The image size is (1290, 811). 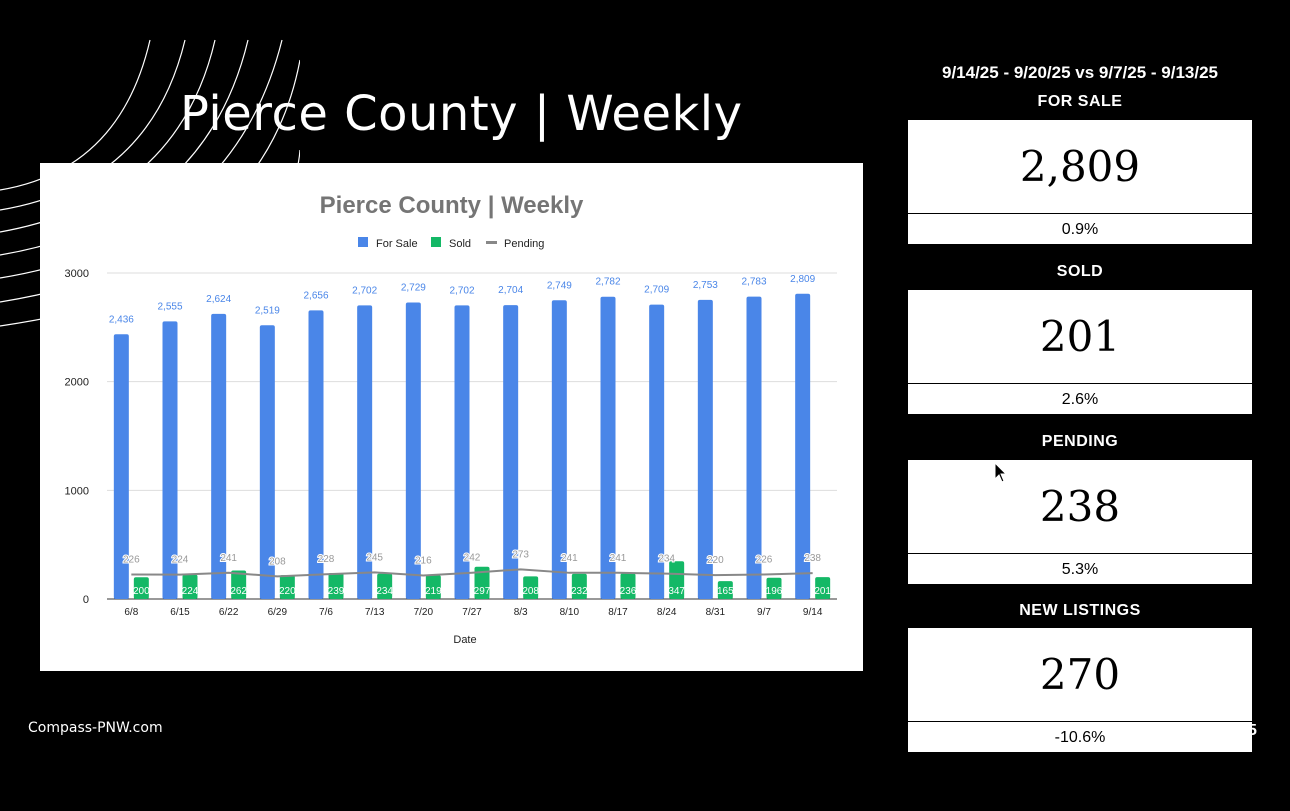 What do you see at coordinates (375, 612) in the screenshot?
I see `x-tick-label: 7/13` at bounding box center [375, 612].